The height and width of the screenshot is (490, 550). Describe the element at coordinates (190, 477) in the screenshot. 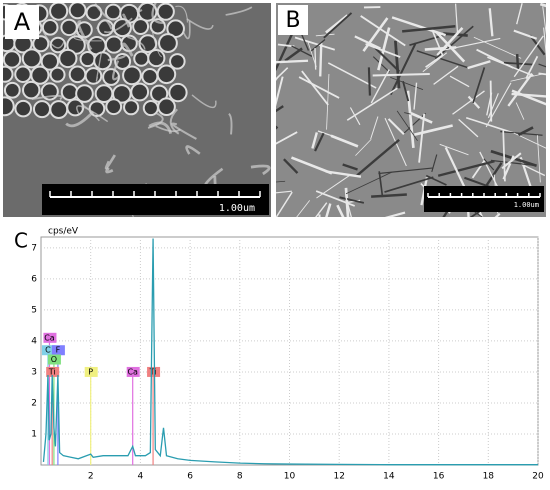

I see `x-tick-label: 6` at that location.